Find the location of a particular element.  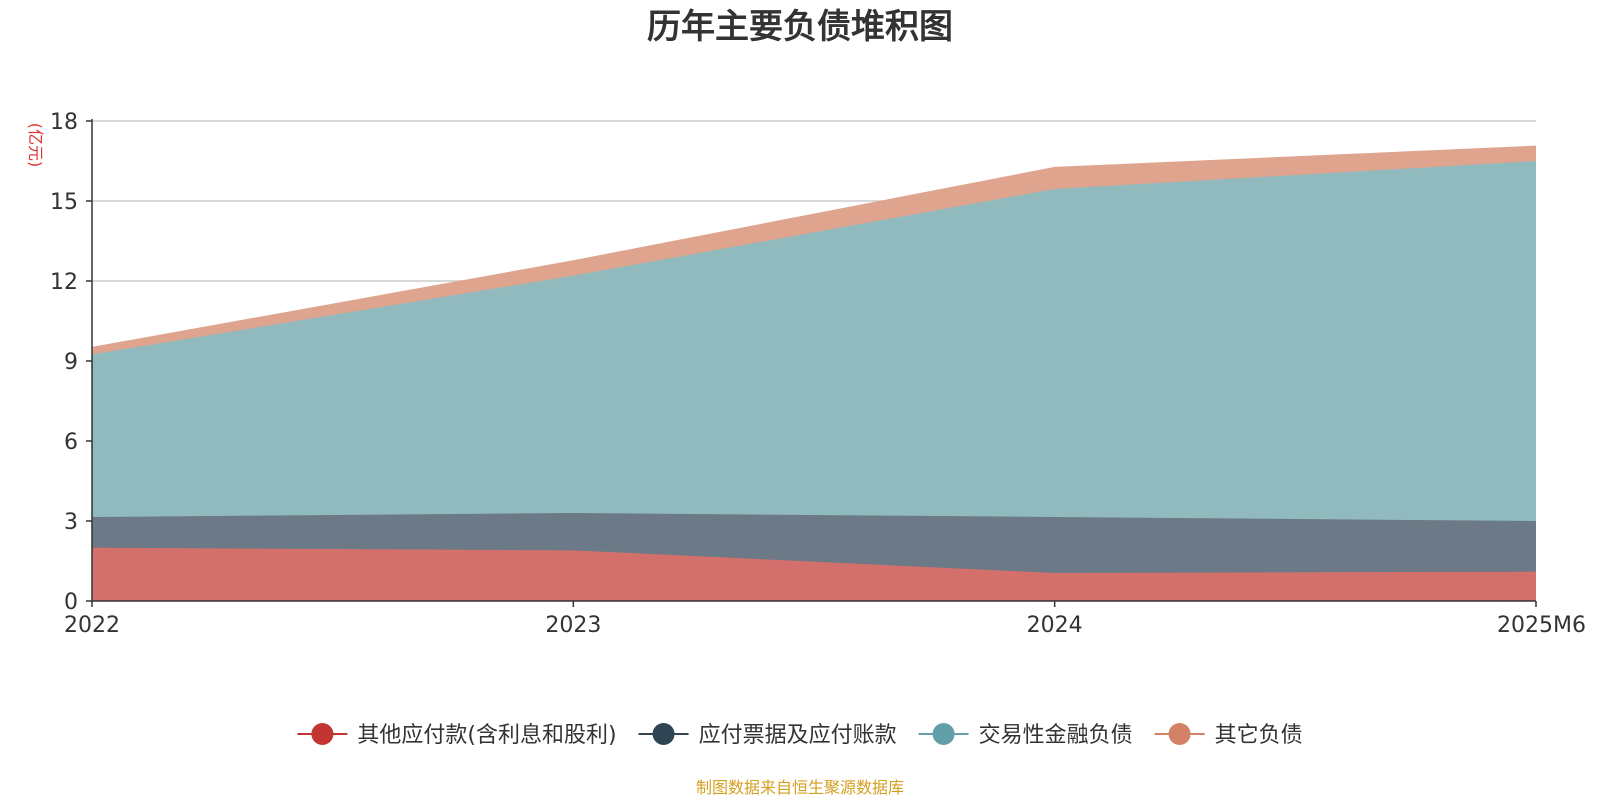

y-tick-label: 18 is located at coordinates (64, 122).